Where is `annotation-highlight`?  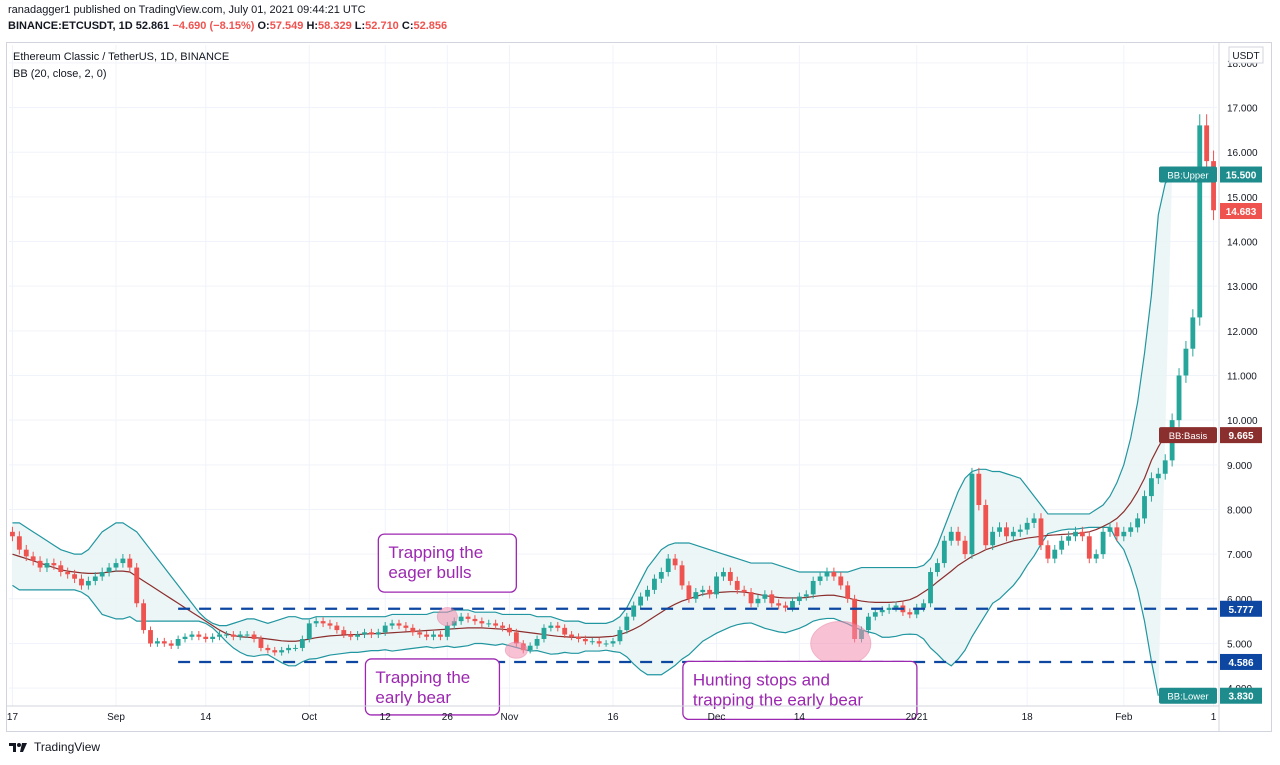 annotation-highlight is located at coordinates (516, 650).